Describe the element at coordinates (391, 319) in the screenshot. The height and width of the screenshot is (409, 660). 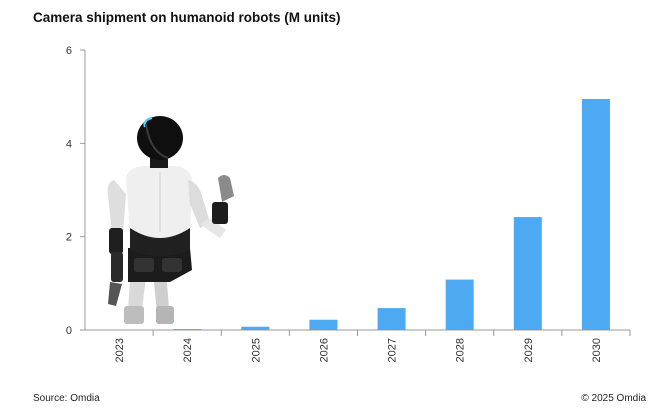
I see `bar-2027` at that location.